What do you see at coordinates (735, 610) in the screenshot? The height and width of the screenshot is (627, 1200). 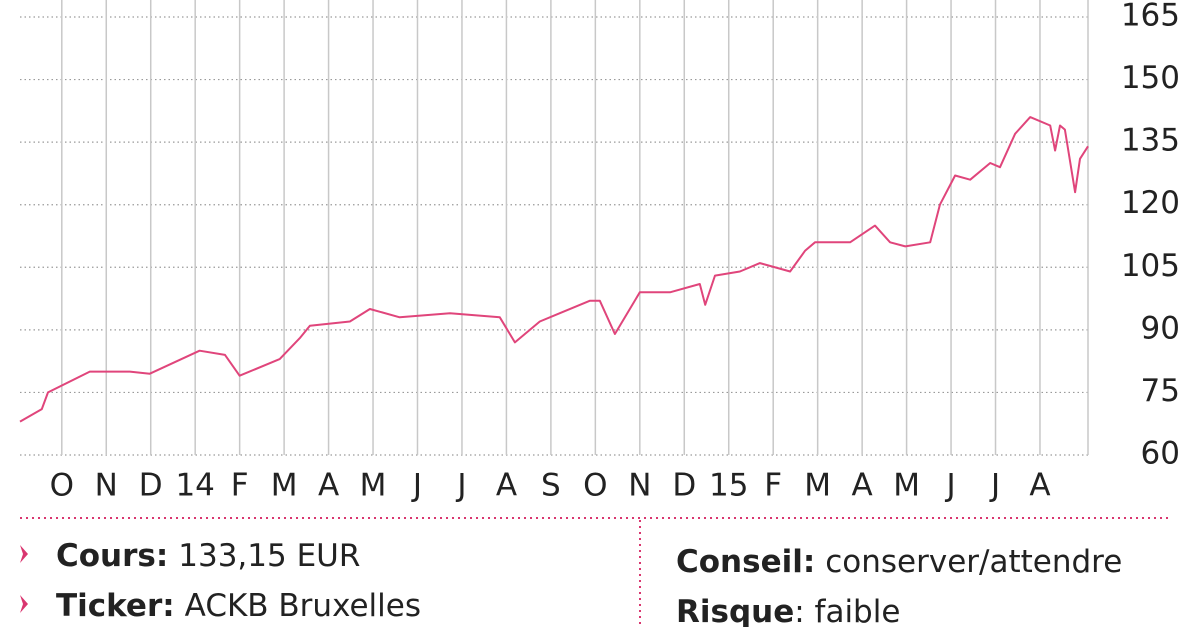 I see `info-label: Risque` at bounding box center [735, 610].